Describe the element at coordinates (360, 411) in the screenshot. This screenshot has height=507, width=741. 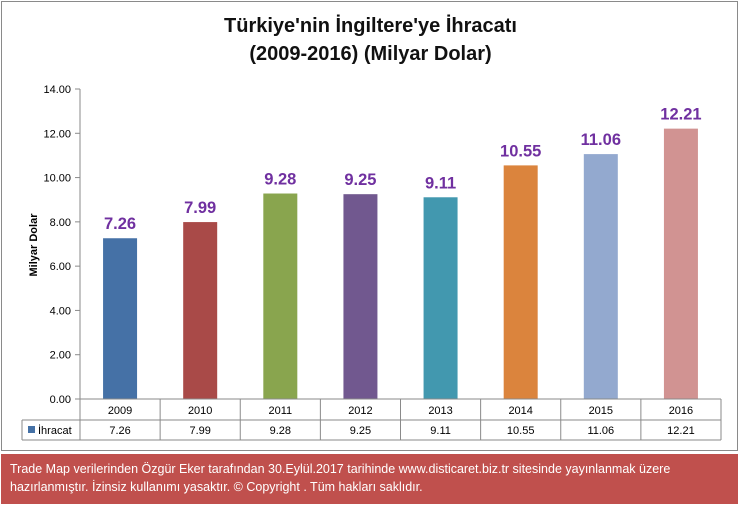
I see `x-category-label: 2012` at that location.